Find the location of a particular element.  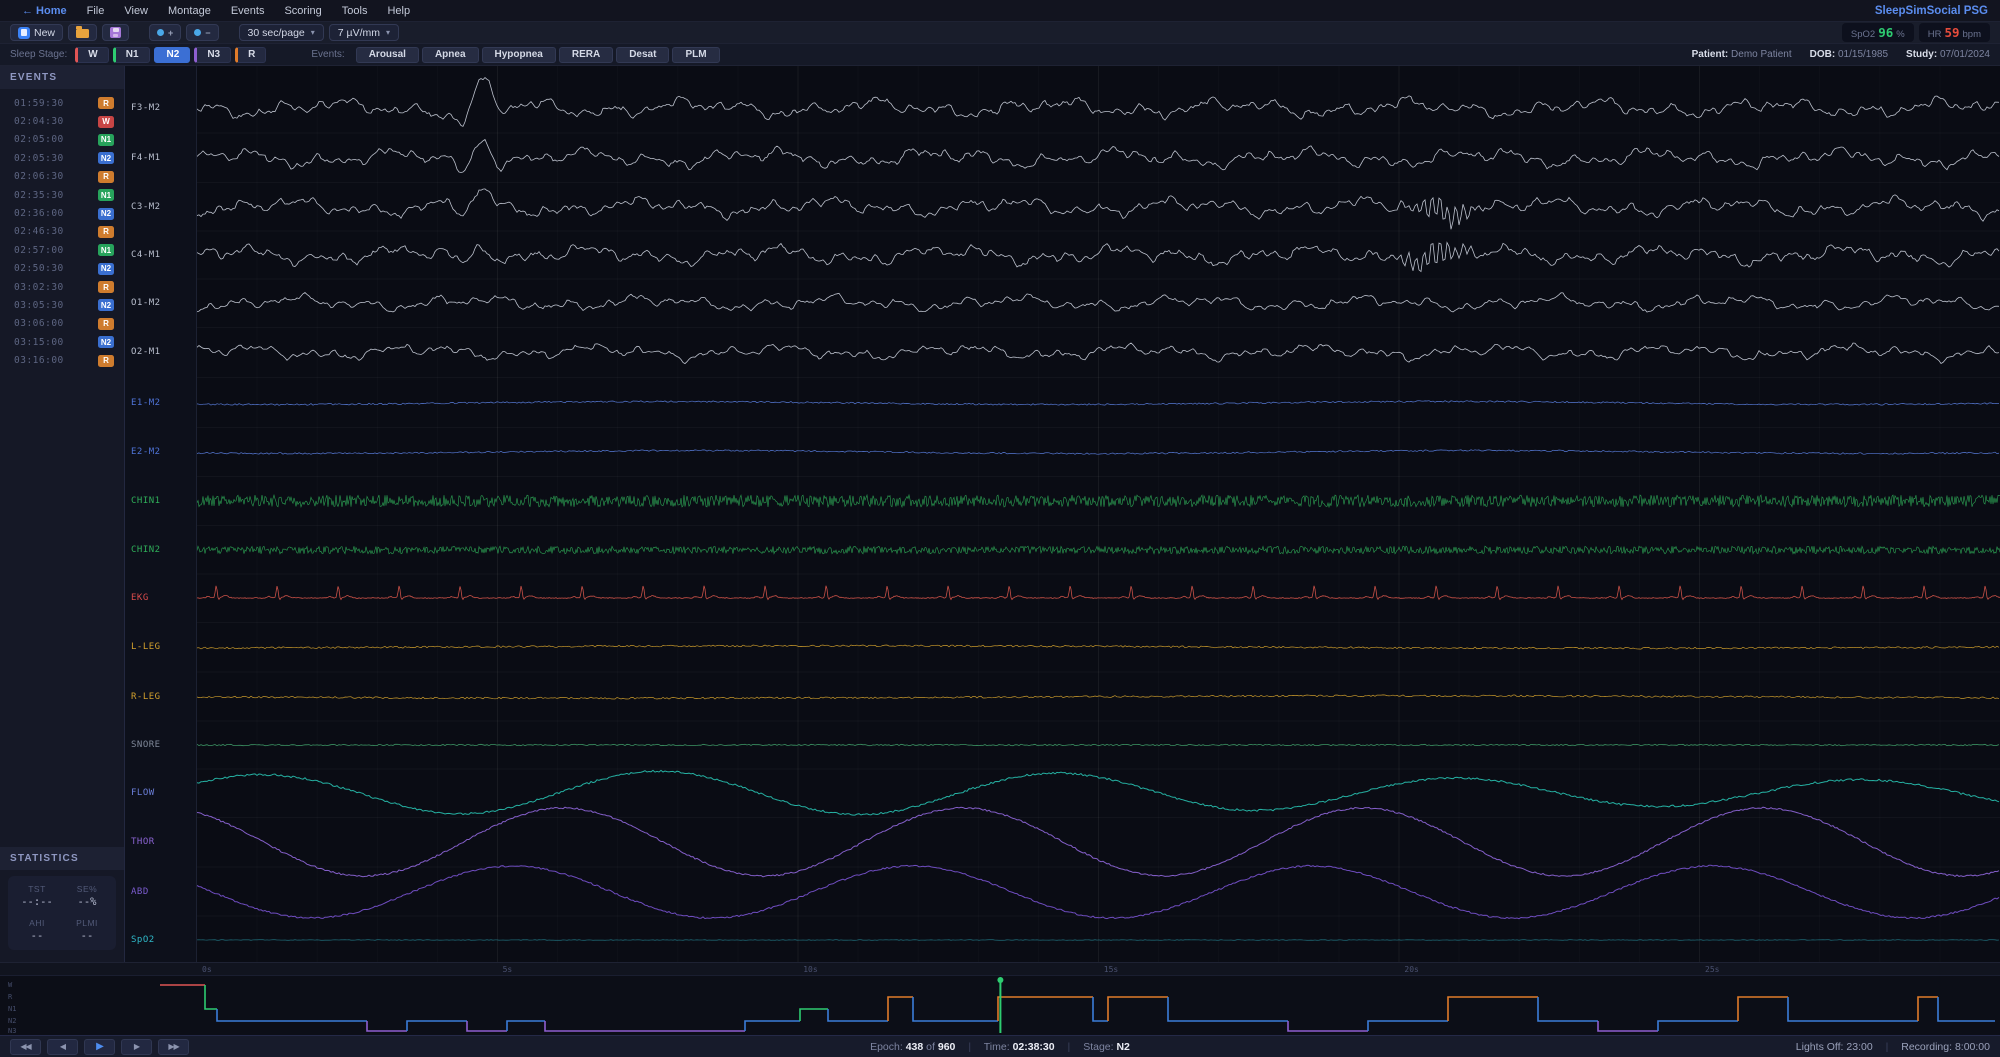

event-row: 03:15:00 N2 is located at coordinates (62, 342).